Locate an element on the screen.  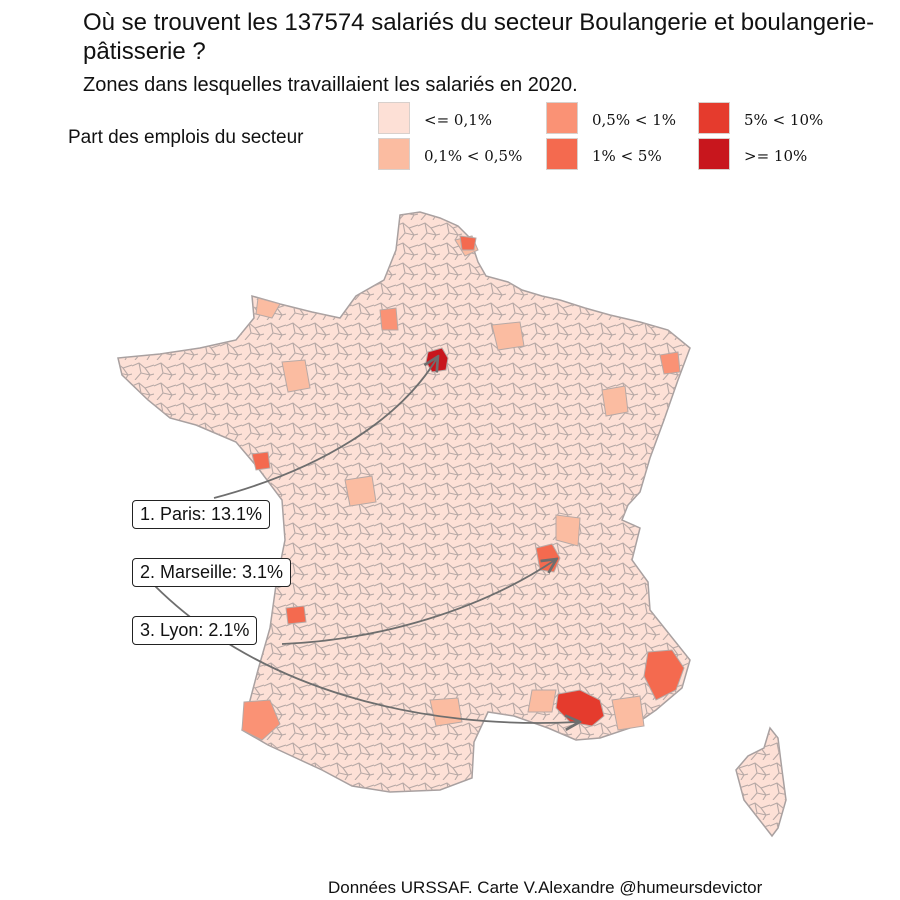
callout-paris: 1. Paris: 13.1% is located at coordinates (201, 514).